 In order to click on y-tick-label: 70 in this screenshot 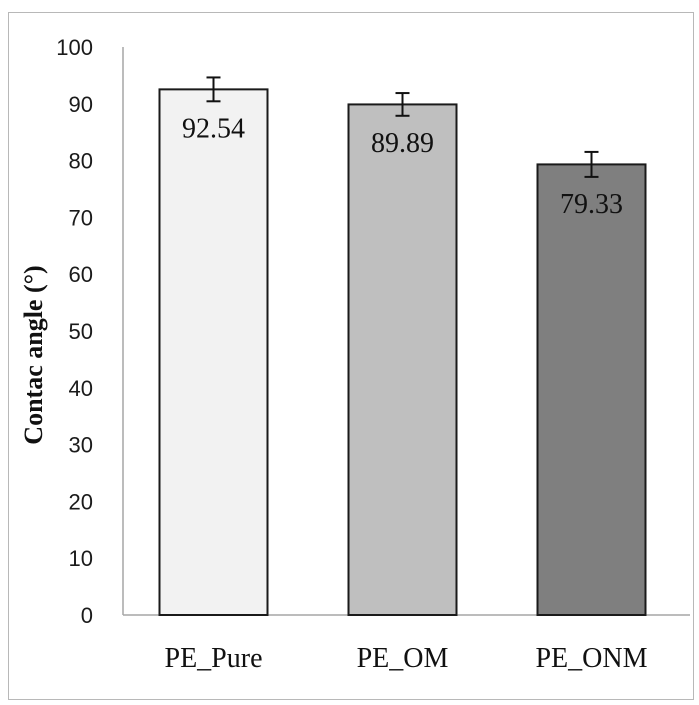, I will do `click(81, 217)`.